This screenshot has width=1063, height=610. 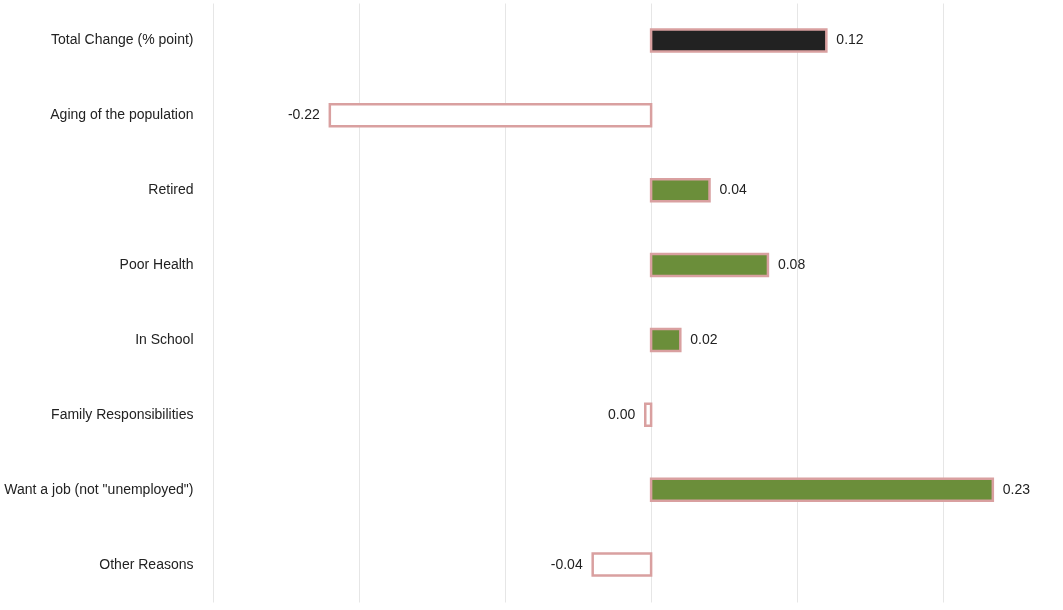 I want to click on y-tick-label: Family Responsibilities, so click(x=122, y=413).